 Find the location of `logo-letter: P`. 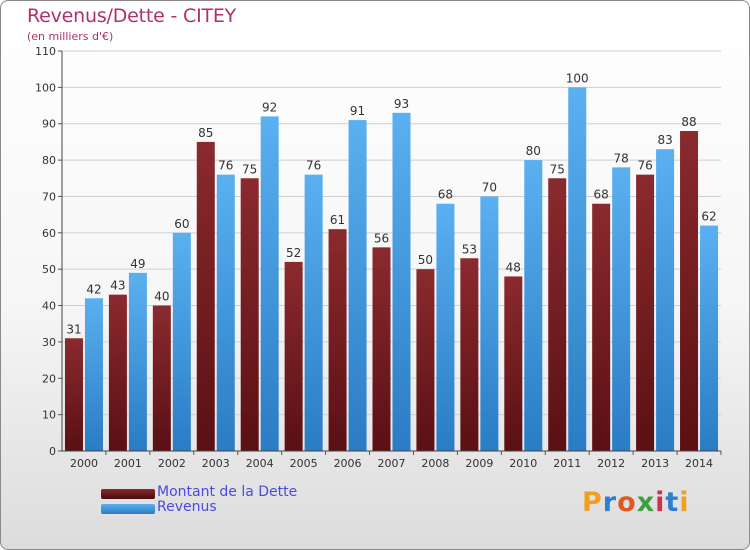

logo-letter: P is located at coordinates (592, 502).